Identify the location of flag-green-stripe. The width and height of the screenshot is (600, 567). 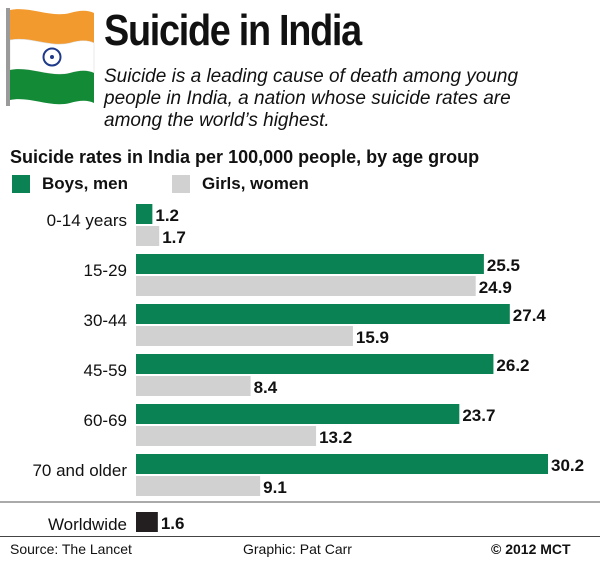
(52, 87).